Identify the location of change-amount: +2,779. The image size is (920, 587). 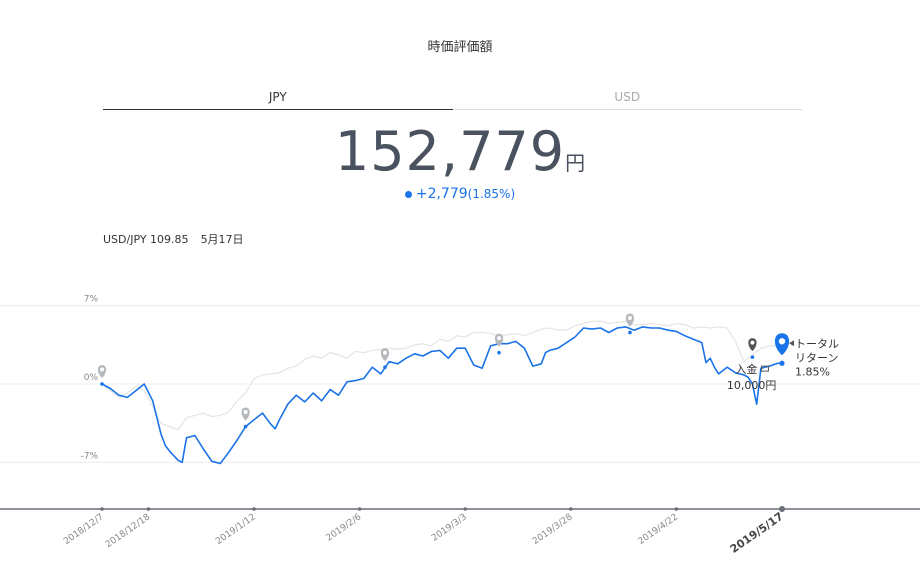
(441, 194).